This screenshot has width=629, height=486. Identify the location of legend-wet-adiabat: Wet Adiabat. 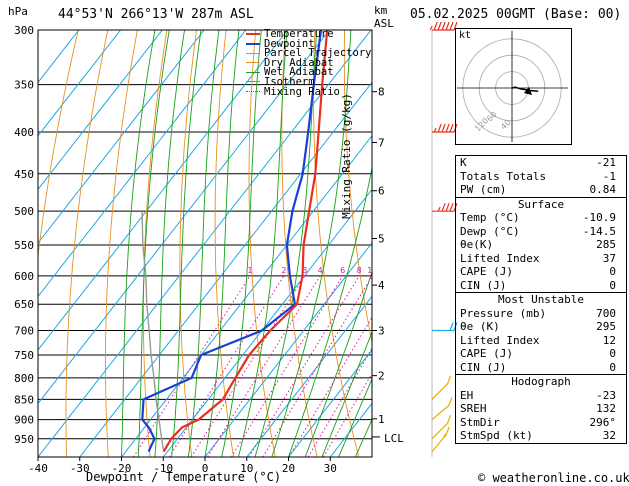
(308, 72).